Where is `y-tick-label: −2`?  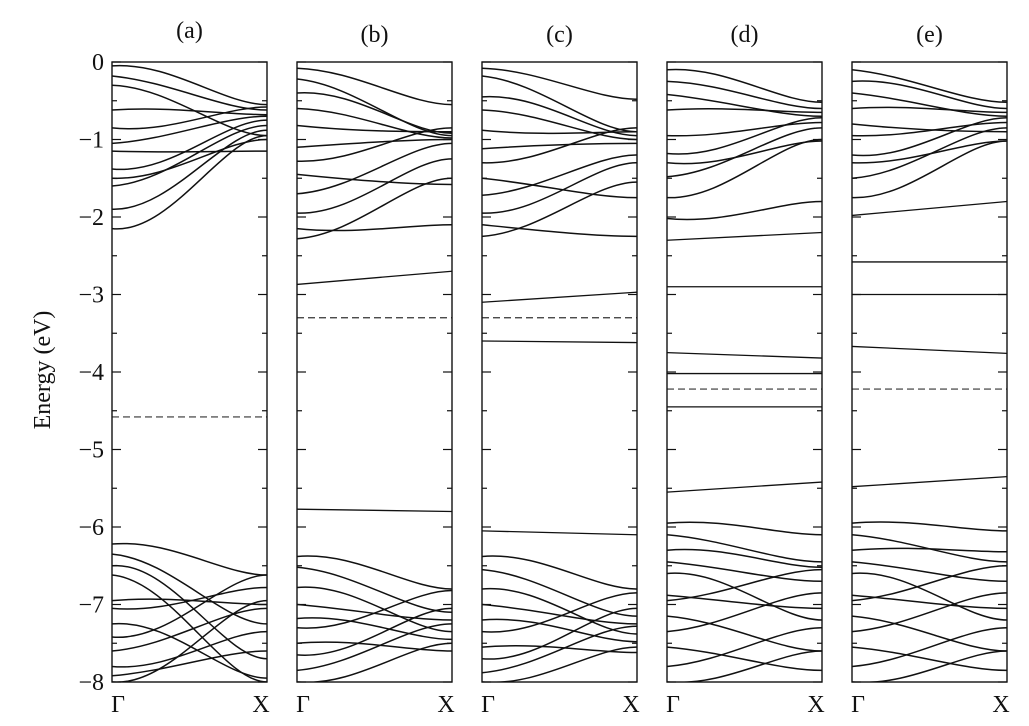
y-tick-label: −2 is located at coordinates (91, 218).